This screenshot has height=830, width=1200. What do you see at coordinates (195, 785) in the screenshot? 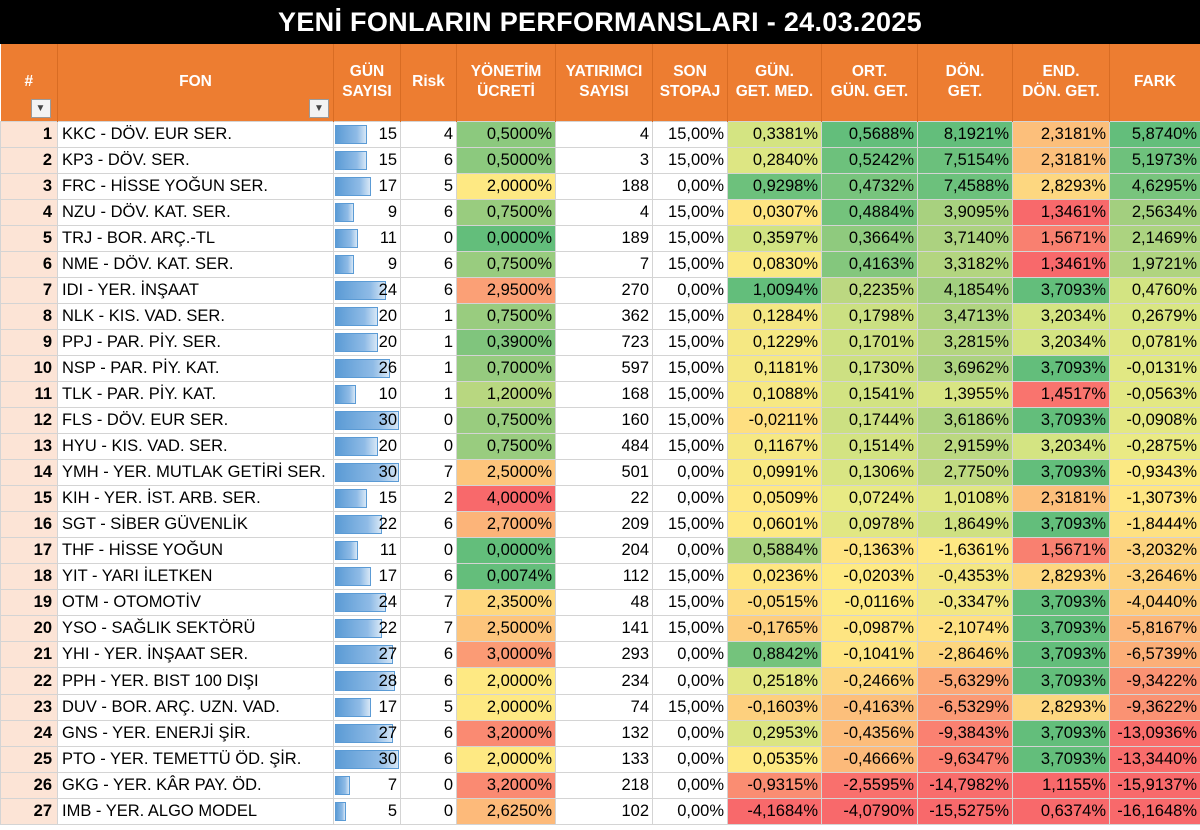
I see `fund-name: GKG - YER. KÂR PAY. ÖD.` at bounding box center [195, 785].